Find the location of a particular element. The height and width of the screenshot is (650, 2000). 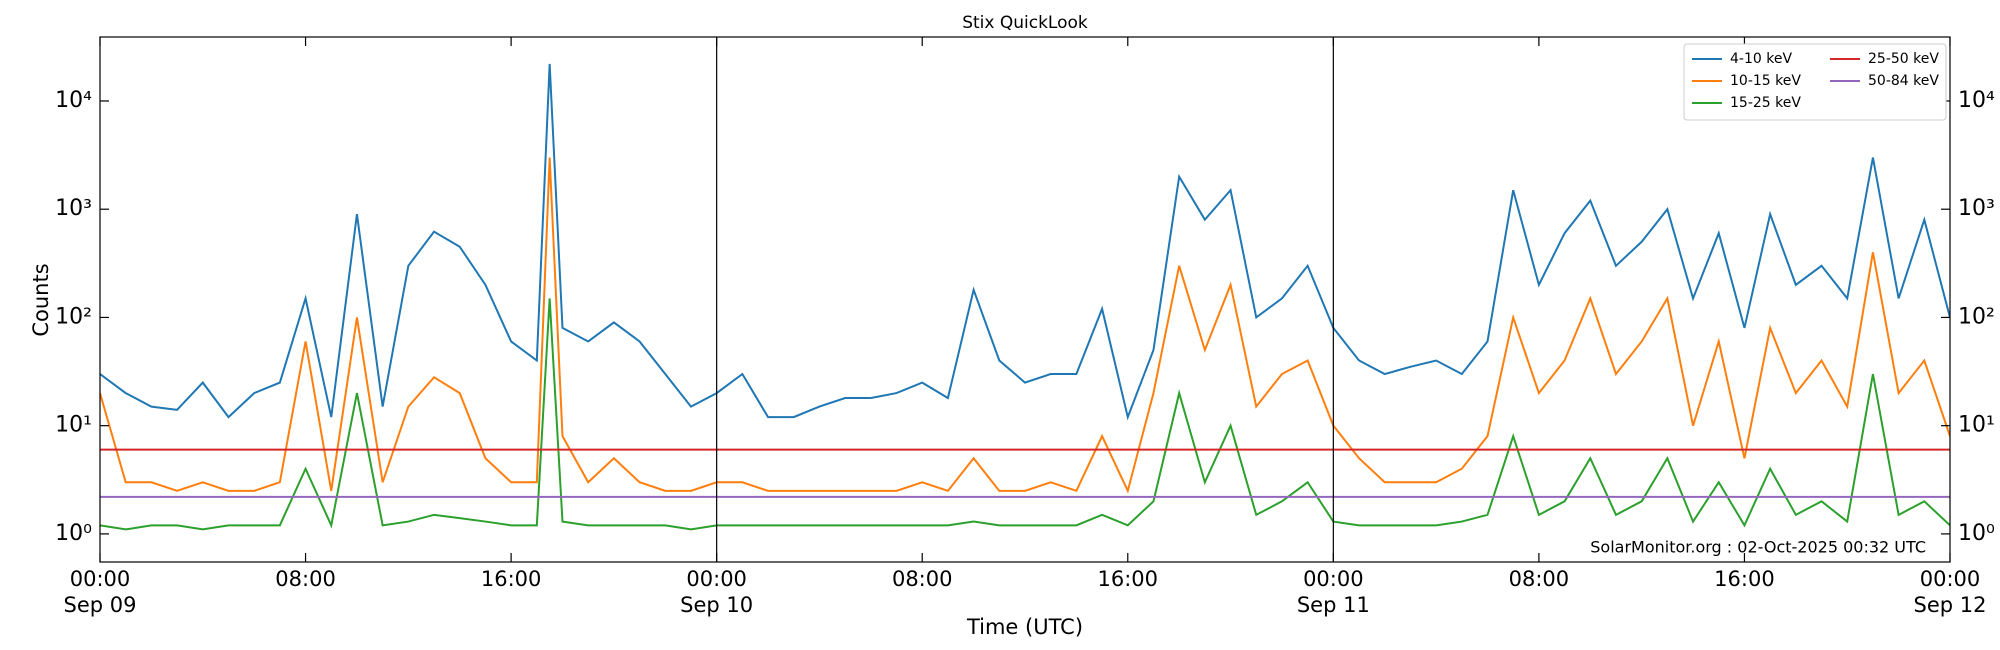

x-tick-label: 00:00 Sep 11 is located at coordinates (1333, 592).